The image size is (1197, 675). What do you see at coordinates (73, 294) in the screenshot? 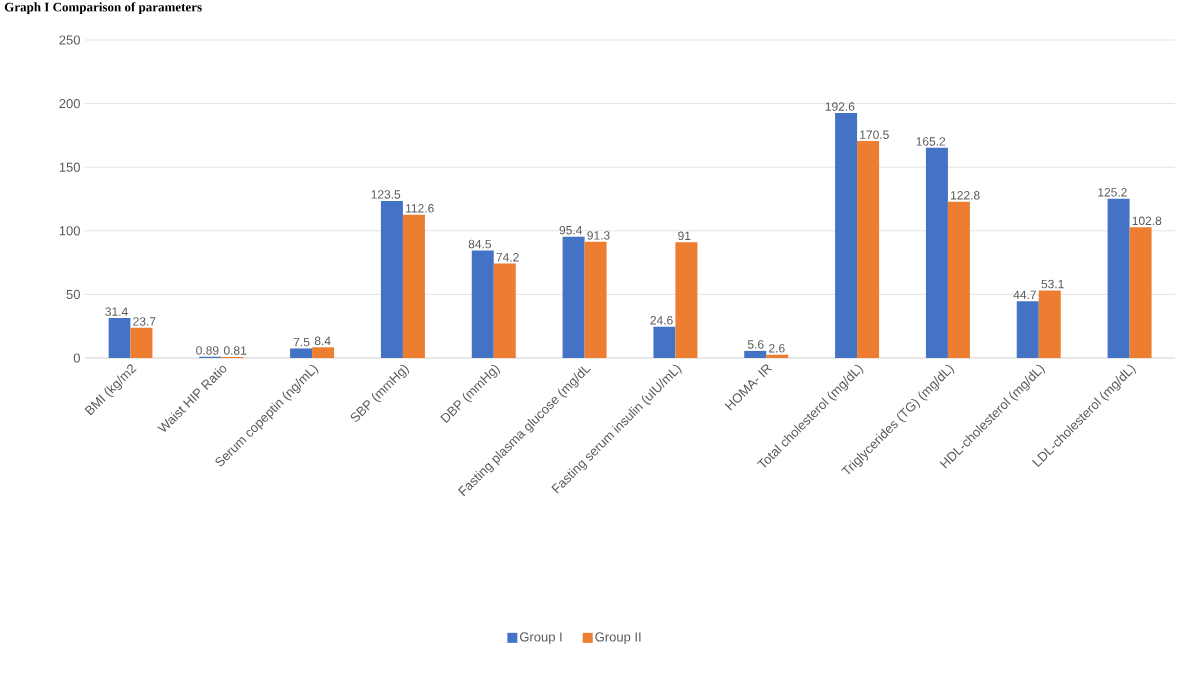
I see `y-tick-label: 50` at bounding box center [73, 294].